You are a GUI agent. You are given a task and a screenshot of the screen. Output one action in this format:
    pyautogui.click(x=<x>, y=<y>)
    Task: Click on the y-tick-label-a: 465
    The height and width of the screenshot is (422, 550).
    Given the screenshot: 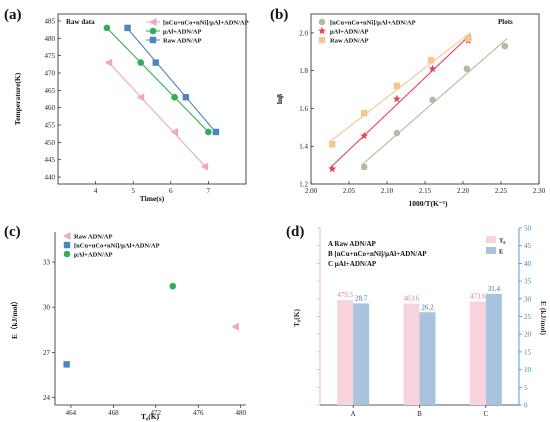 What is the action you would take?
    pyautogui.click(x=50, y=91)
    